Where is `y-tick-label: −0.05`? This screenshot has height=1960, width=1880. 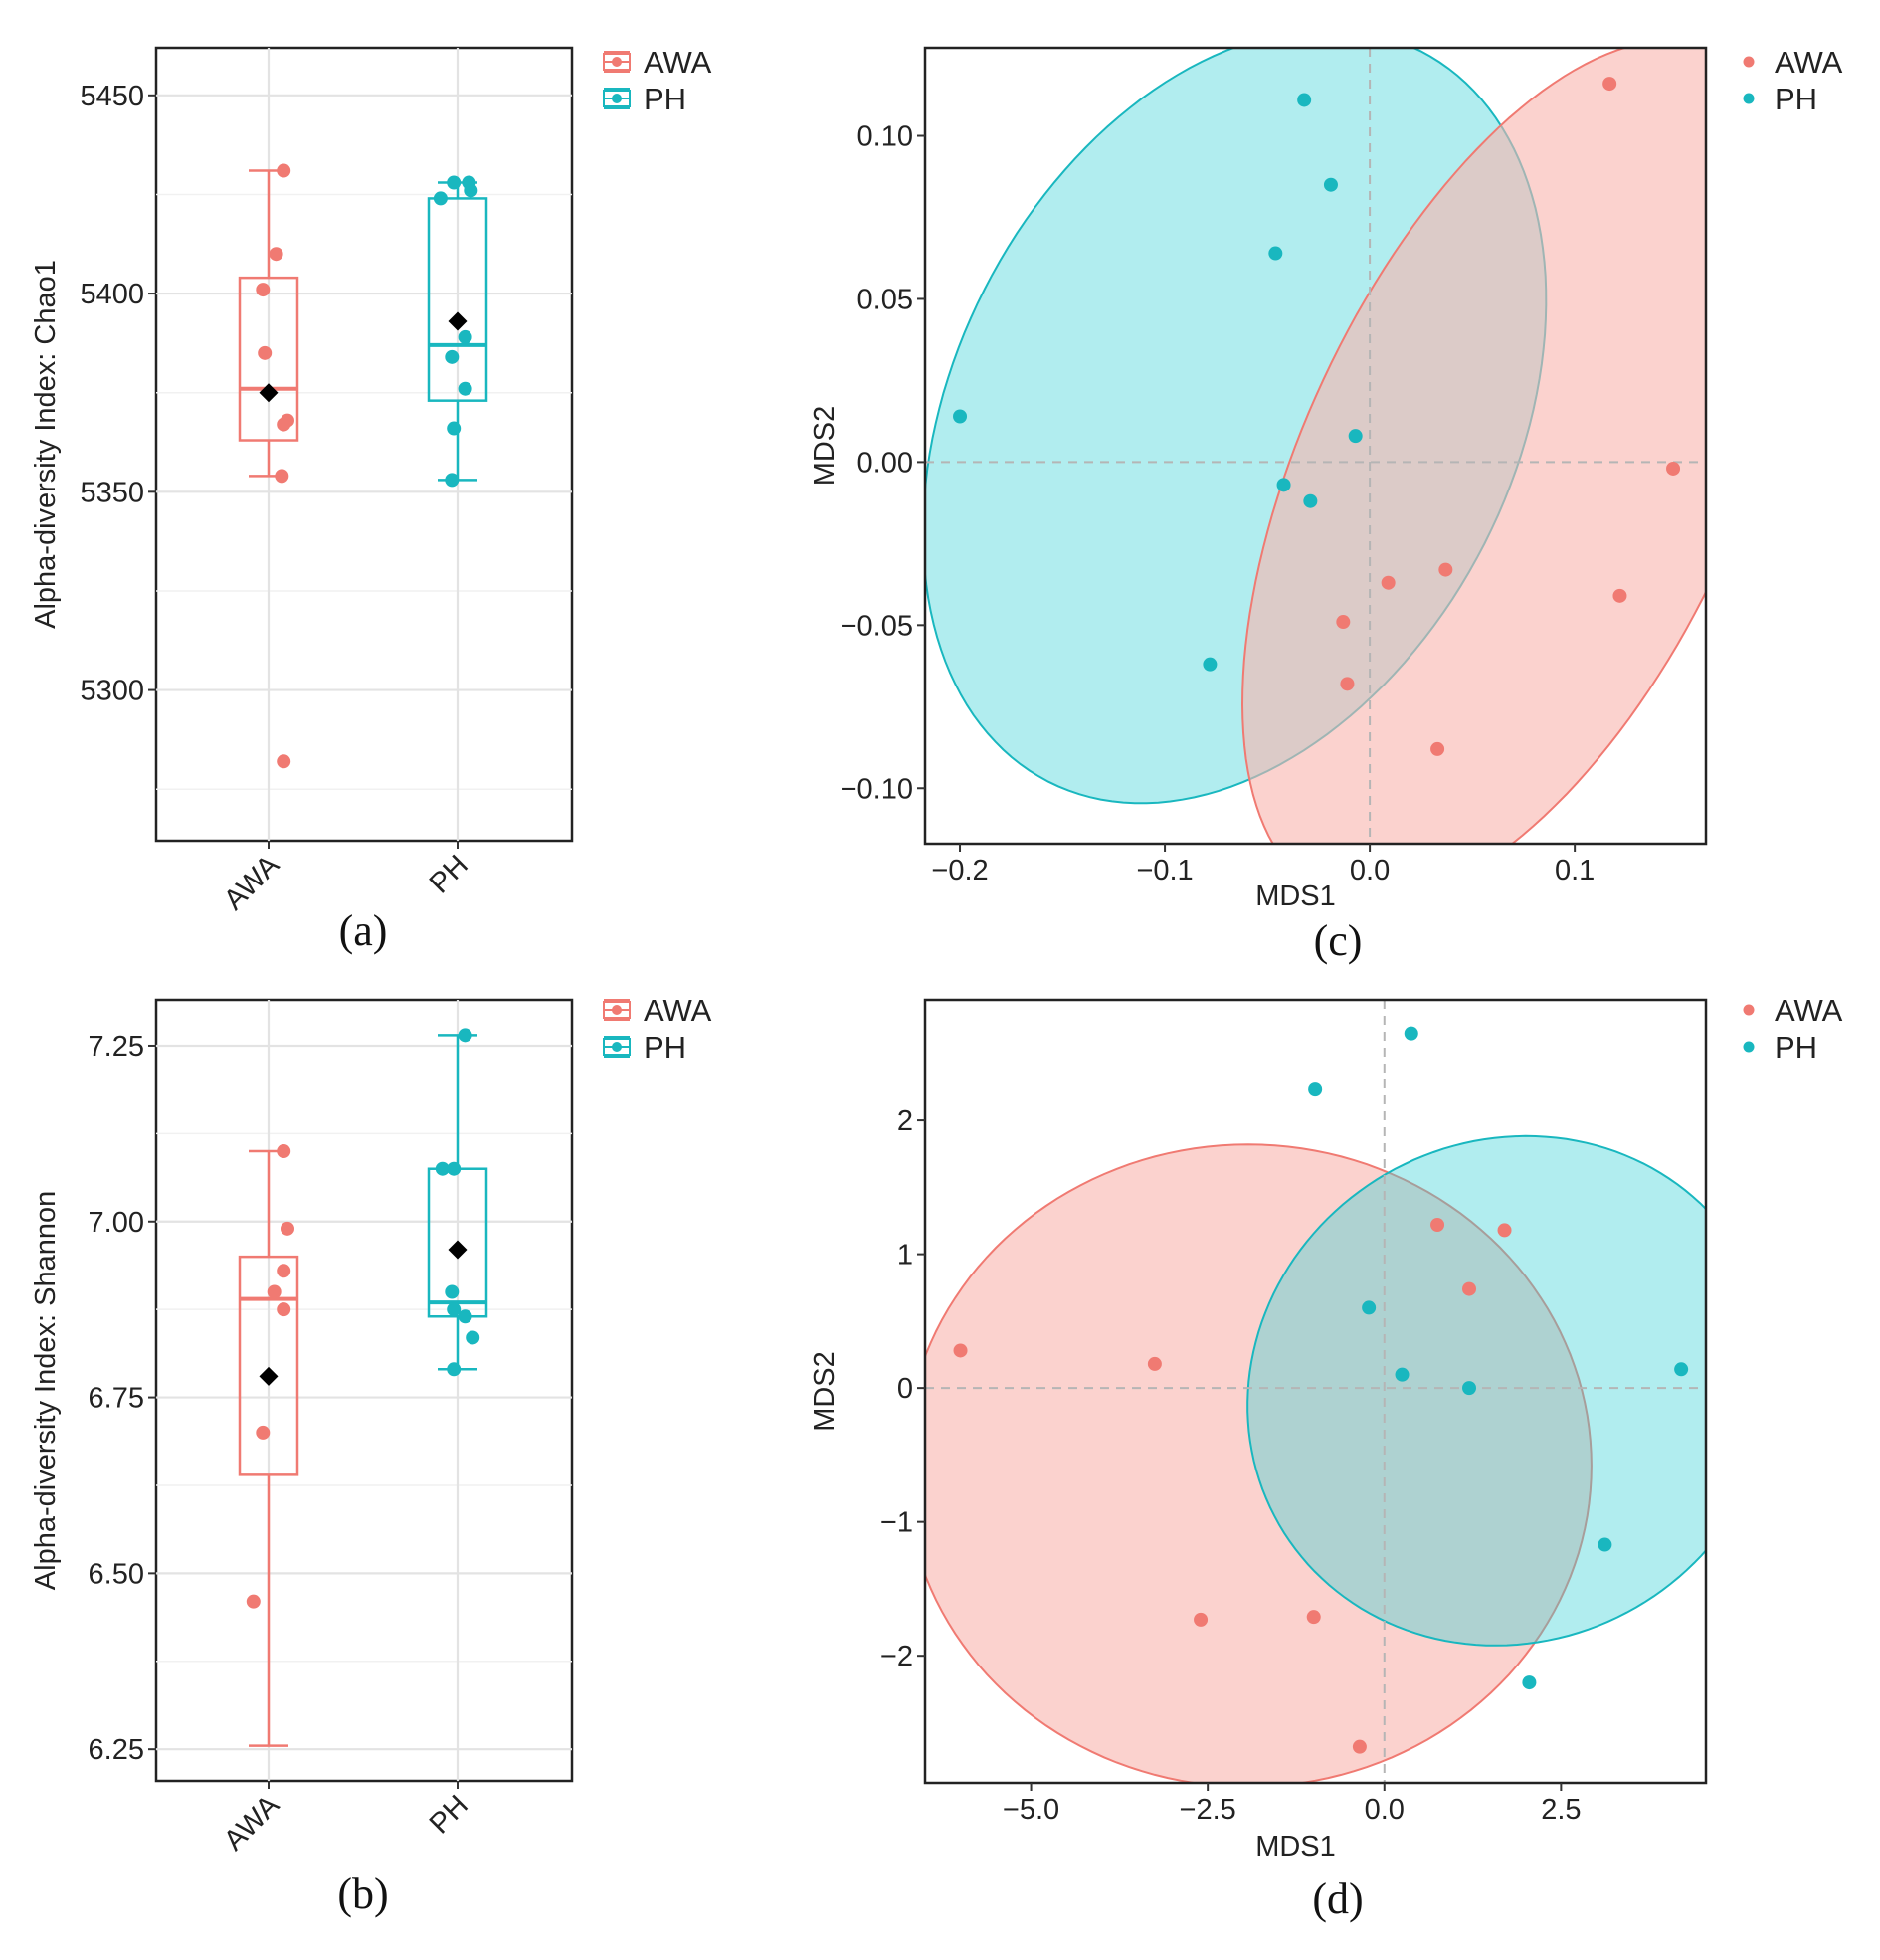
y-tick-label: −0.05 is located at coordinates (877, 626).